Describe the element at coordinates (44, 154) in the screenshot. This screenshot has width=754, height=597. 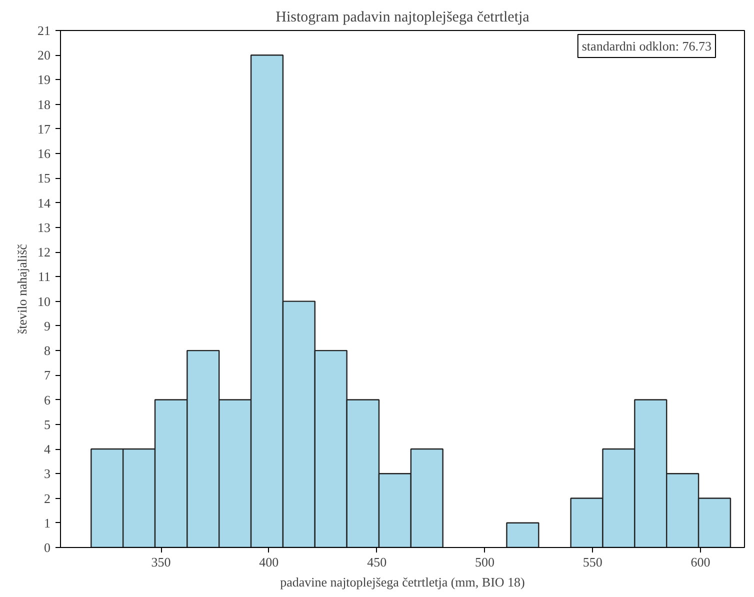
I see `y-tick-label: 16` at that location.